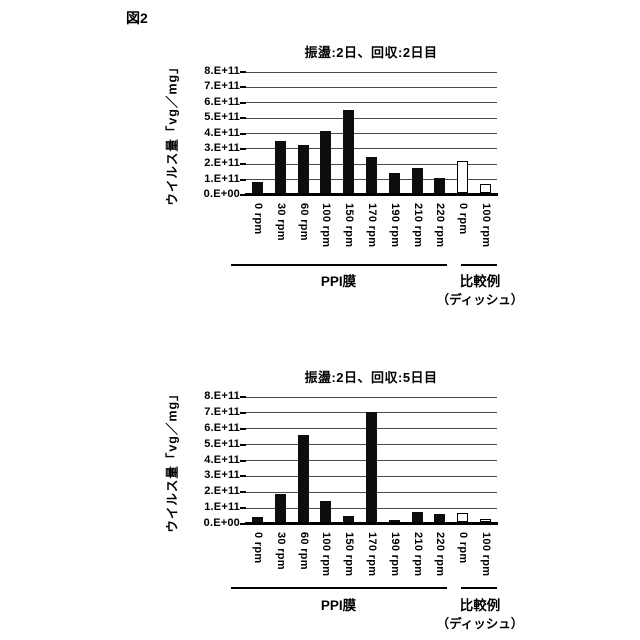 Image resolution: width=640 pixels, height=640 pixels. Describe the element at coordinates (349, 554) in the screenshot. I see `x-tick-label: 150 rpm` at that location.